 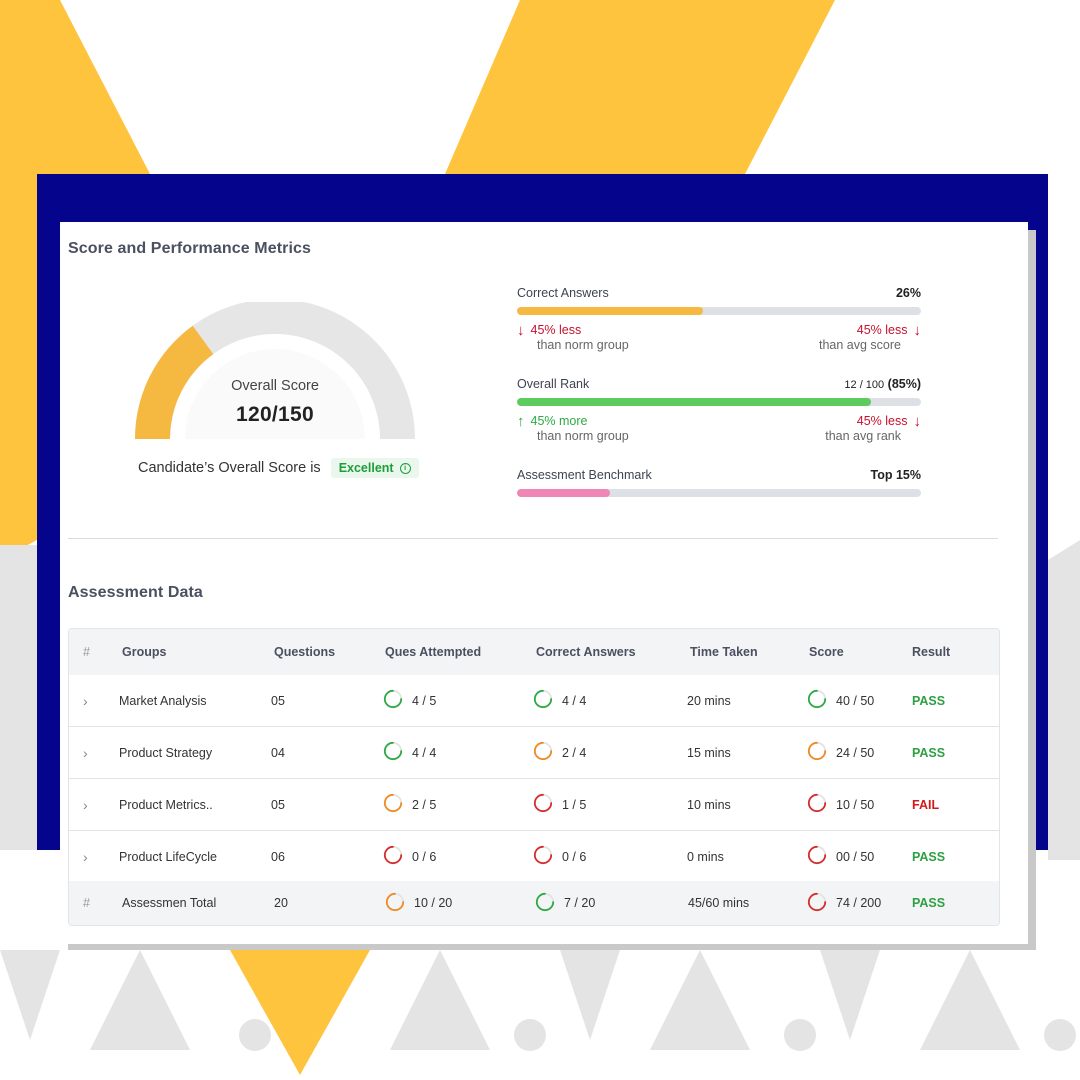 I want to click on correct-value: 4 / 4, so click(x=574, y=700).